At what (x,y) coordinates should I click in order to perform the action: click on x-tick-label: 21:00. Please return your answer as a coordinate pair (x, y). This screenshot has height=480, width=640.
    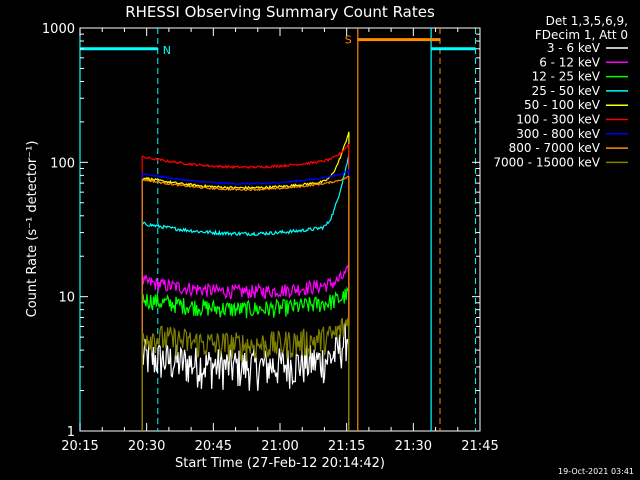
    Looking at the image, I should click on (279, 446).